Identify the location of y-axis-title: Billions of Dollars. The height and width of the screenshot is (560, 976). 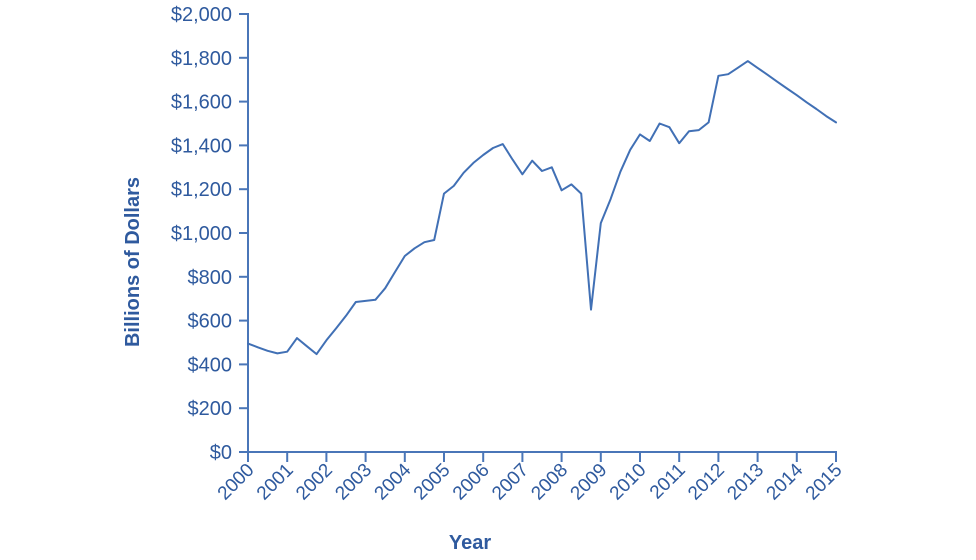
(133, 262).